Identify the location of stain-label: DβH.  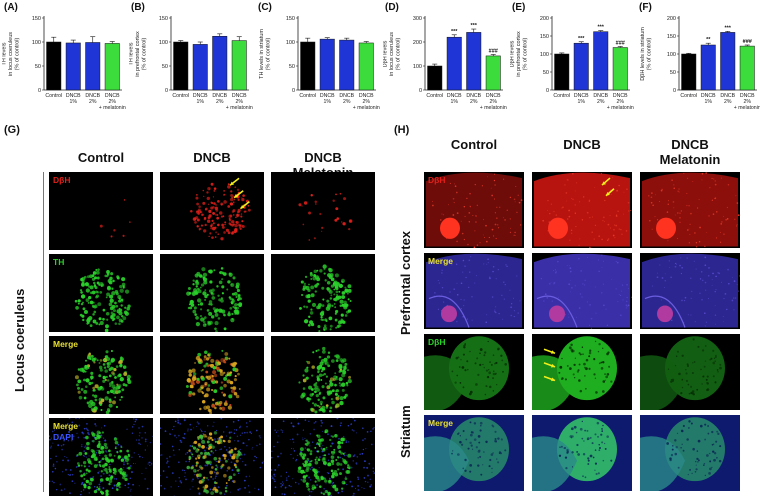
(62, 180).